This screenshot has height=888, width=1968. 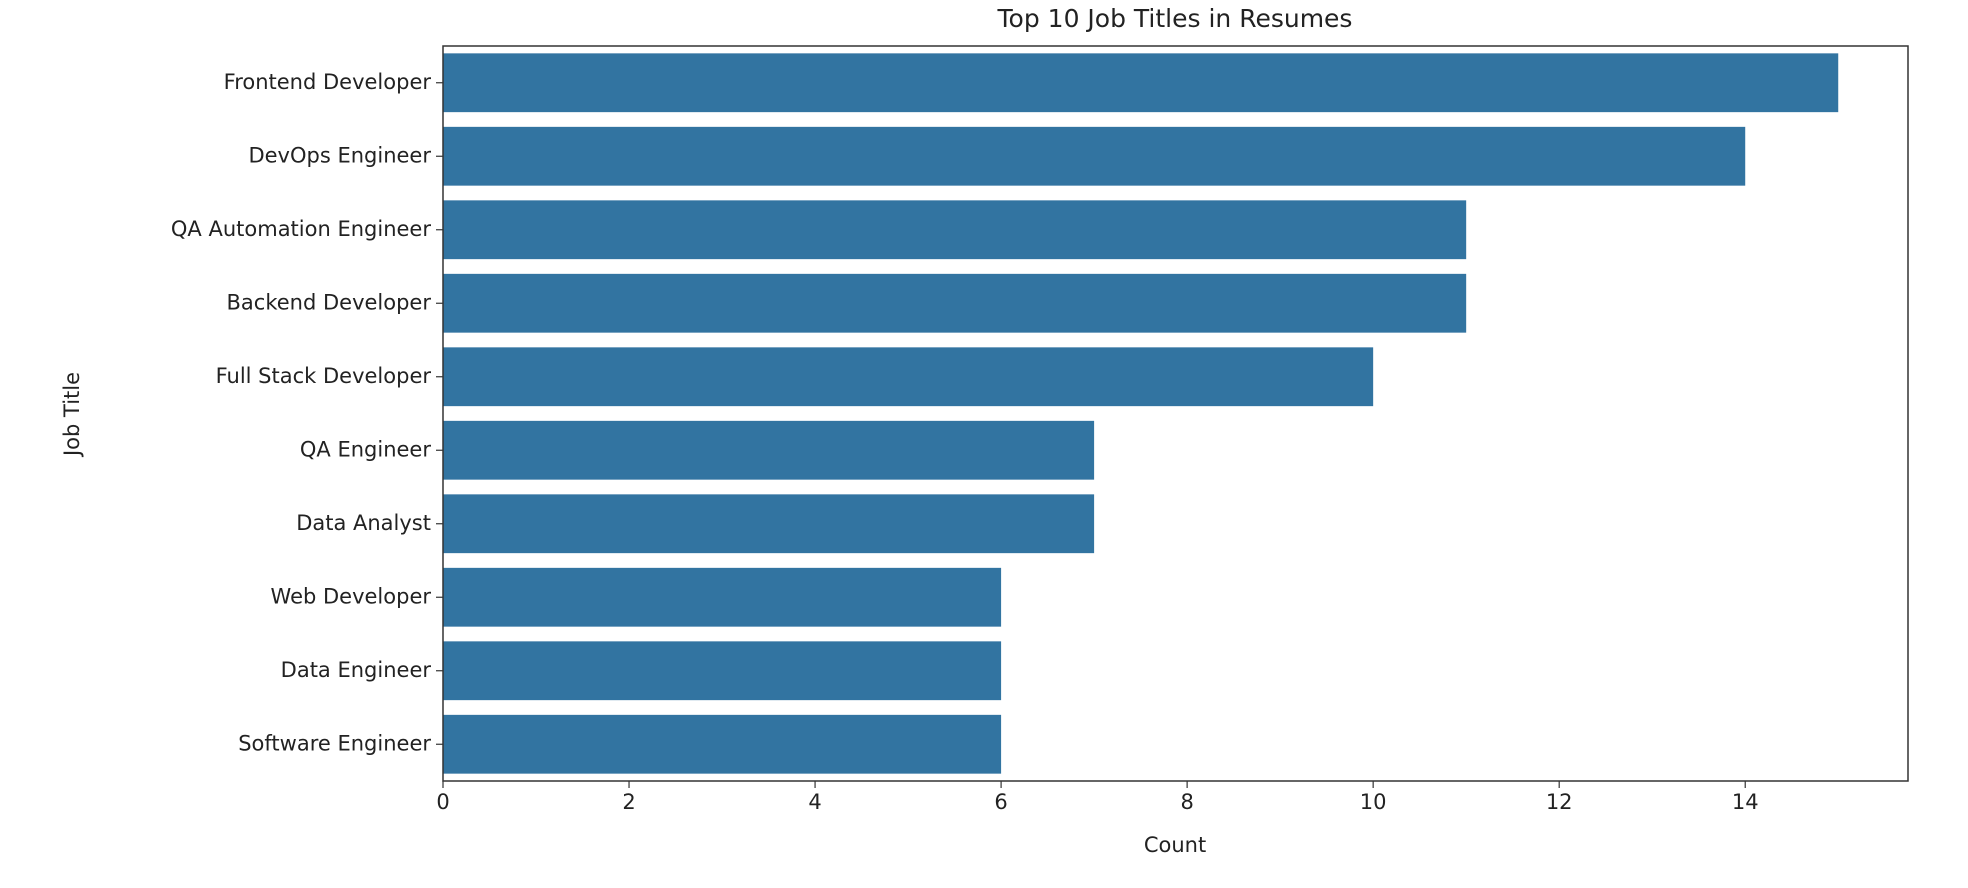 What do you see at coordinates (1745, 802) in the screenshot?
I see `x-tick-label: 14` at bounding box center [1745, 802].